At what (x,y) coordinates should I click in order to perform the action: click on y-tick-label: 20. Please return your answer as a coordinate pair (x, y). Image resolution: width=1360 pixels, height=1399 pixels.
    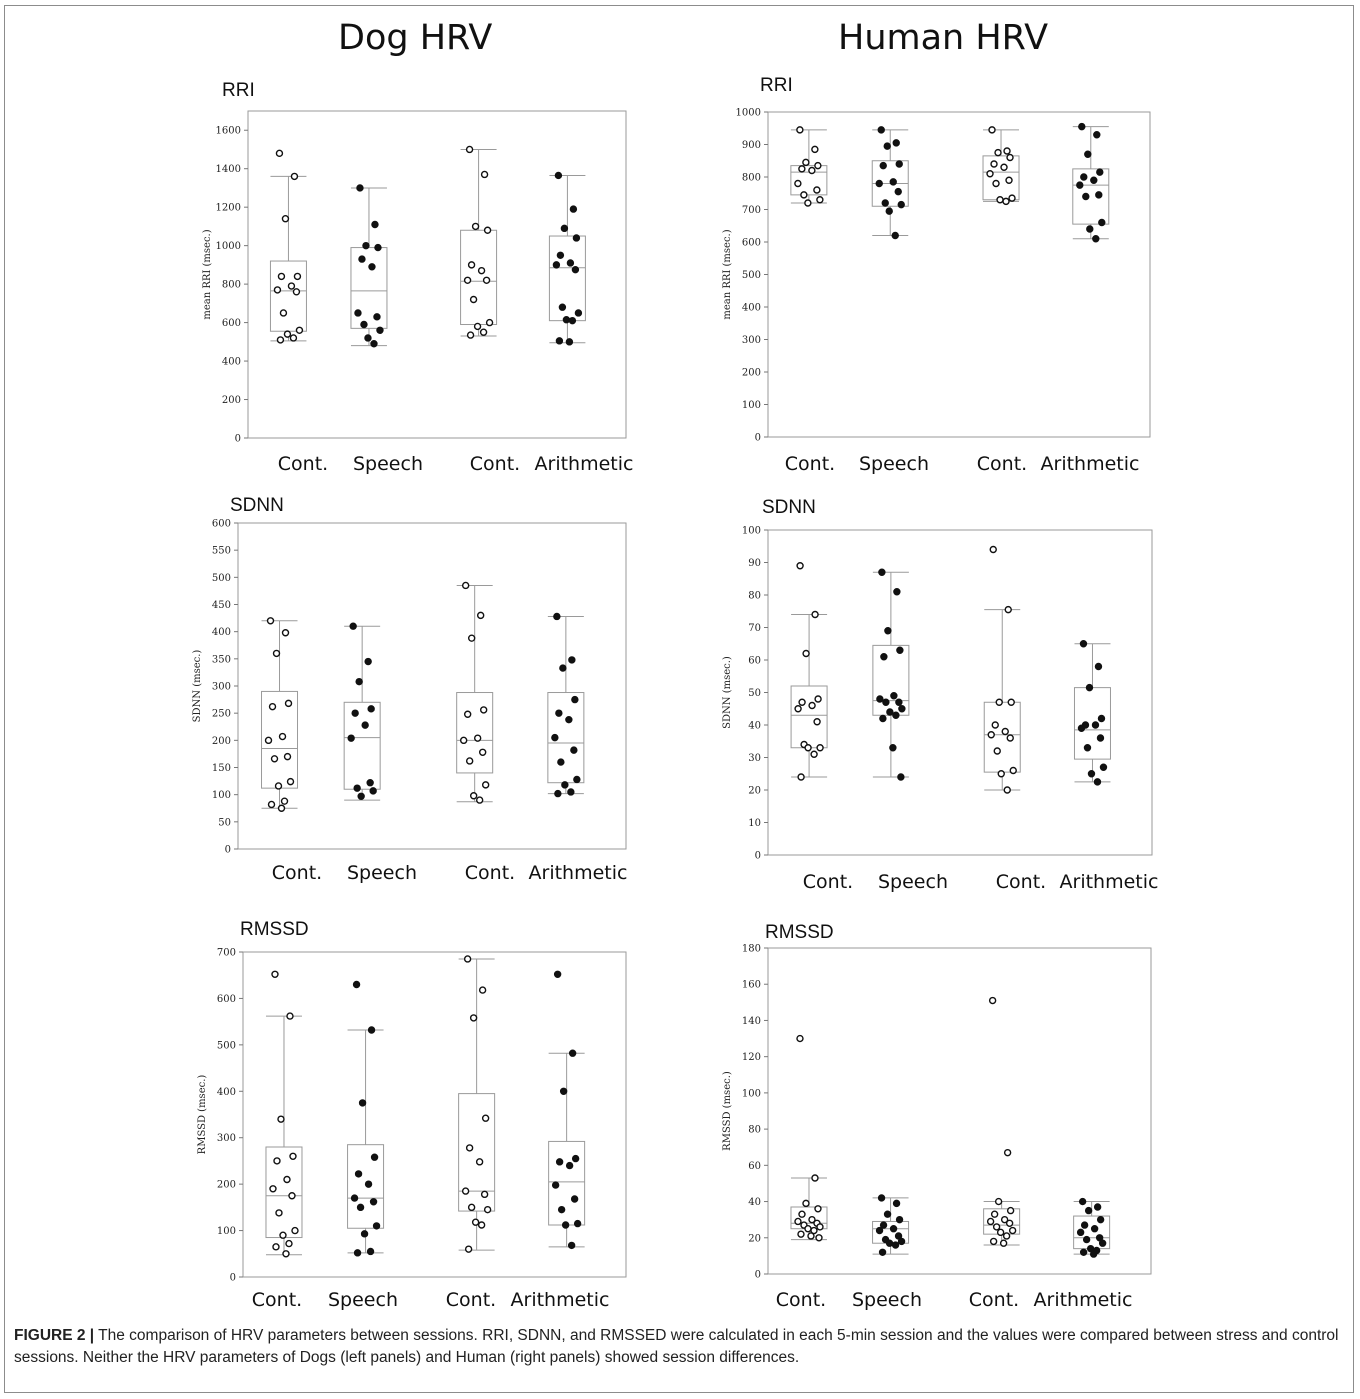
    Looking at the image, I should click on (754, 791).